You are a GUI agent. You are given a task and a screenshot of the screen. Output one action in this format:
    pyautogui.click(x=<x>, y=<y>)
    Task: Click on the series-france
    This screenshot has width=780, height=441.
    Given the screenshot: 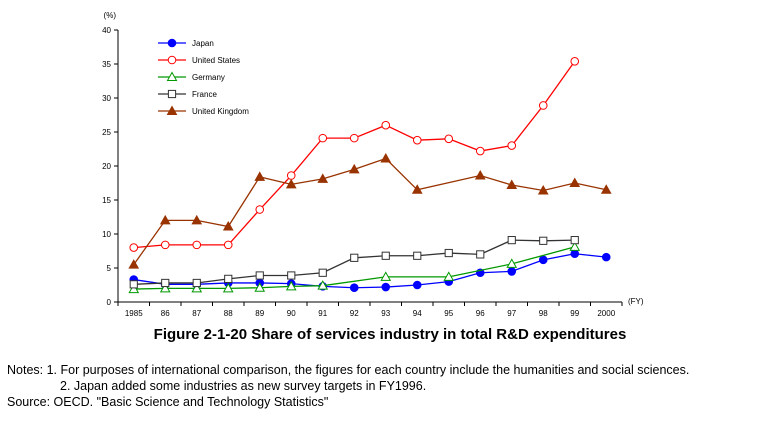 What is the action you would take?
    pyautogui.click(x=354, y=262)
    